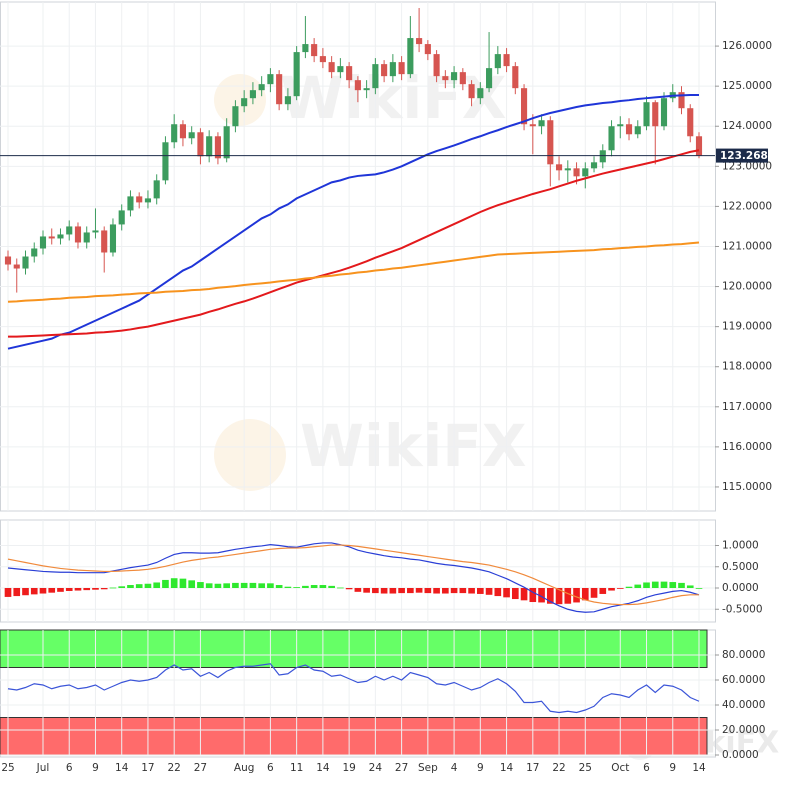 This screenshot has height=787, width=786. What do you see at coordinates (747, 447) in the screenshot?
I see `y-tick-label: 116.0000` at bounding box center [747, 447].